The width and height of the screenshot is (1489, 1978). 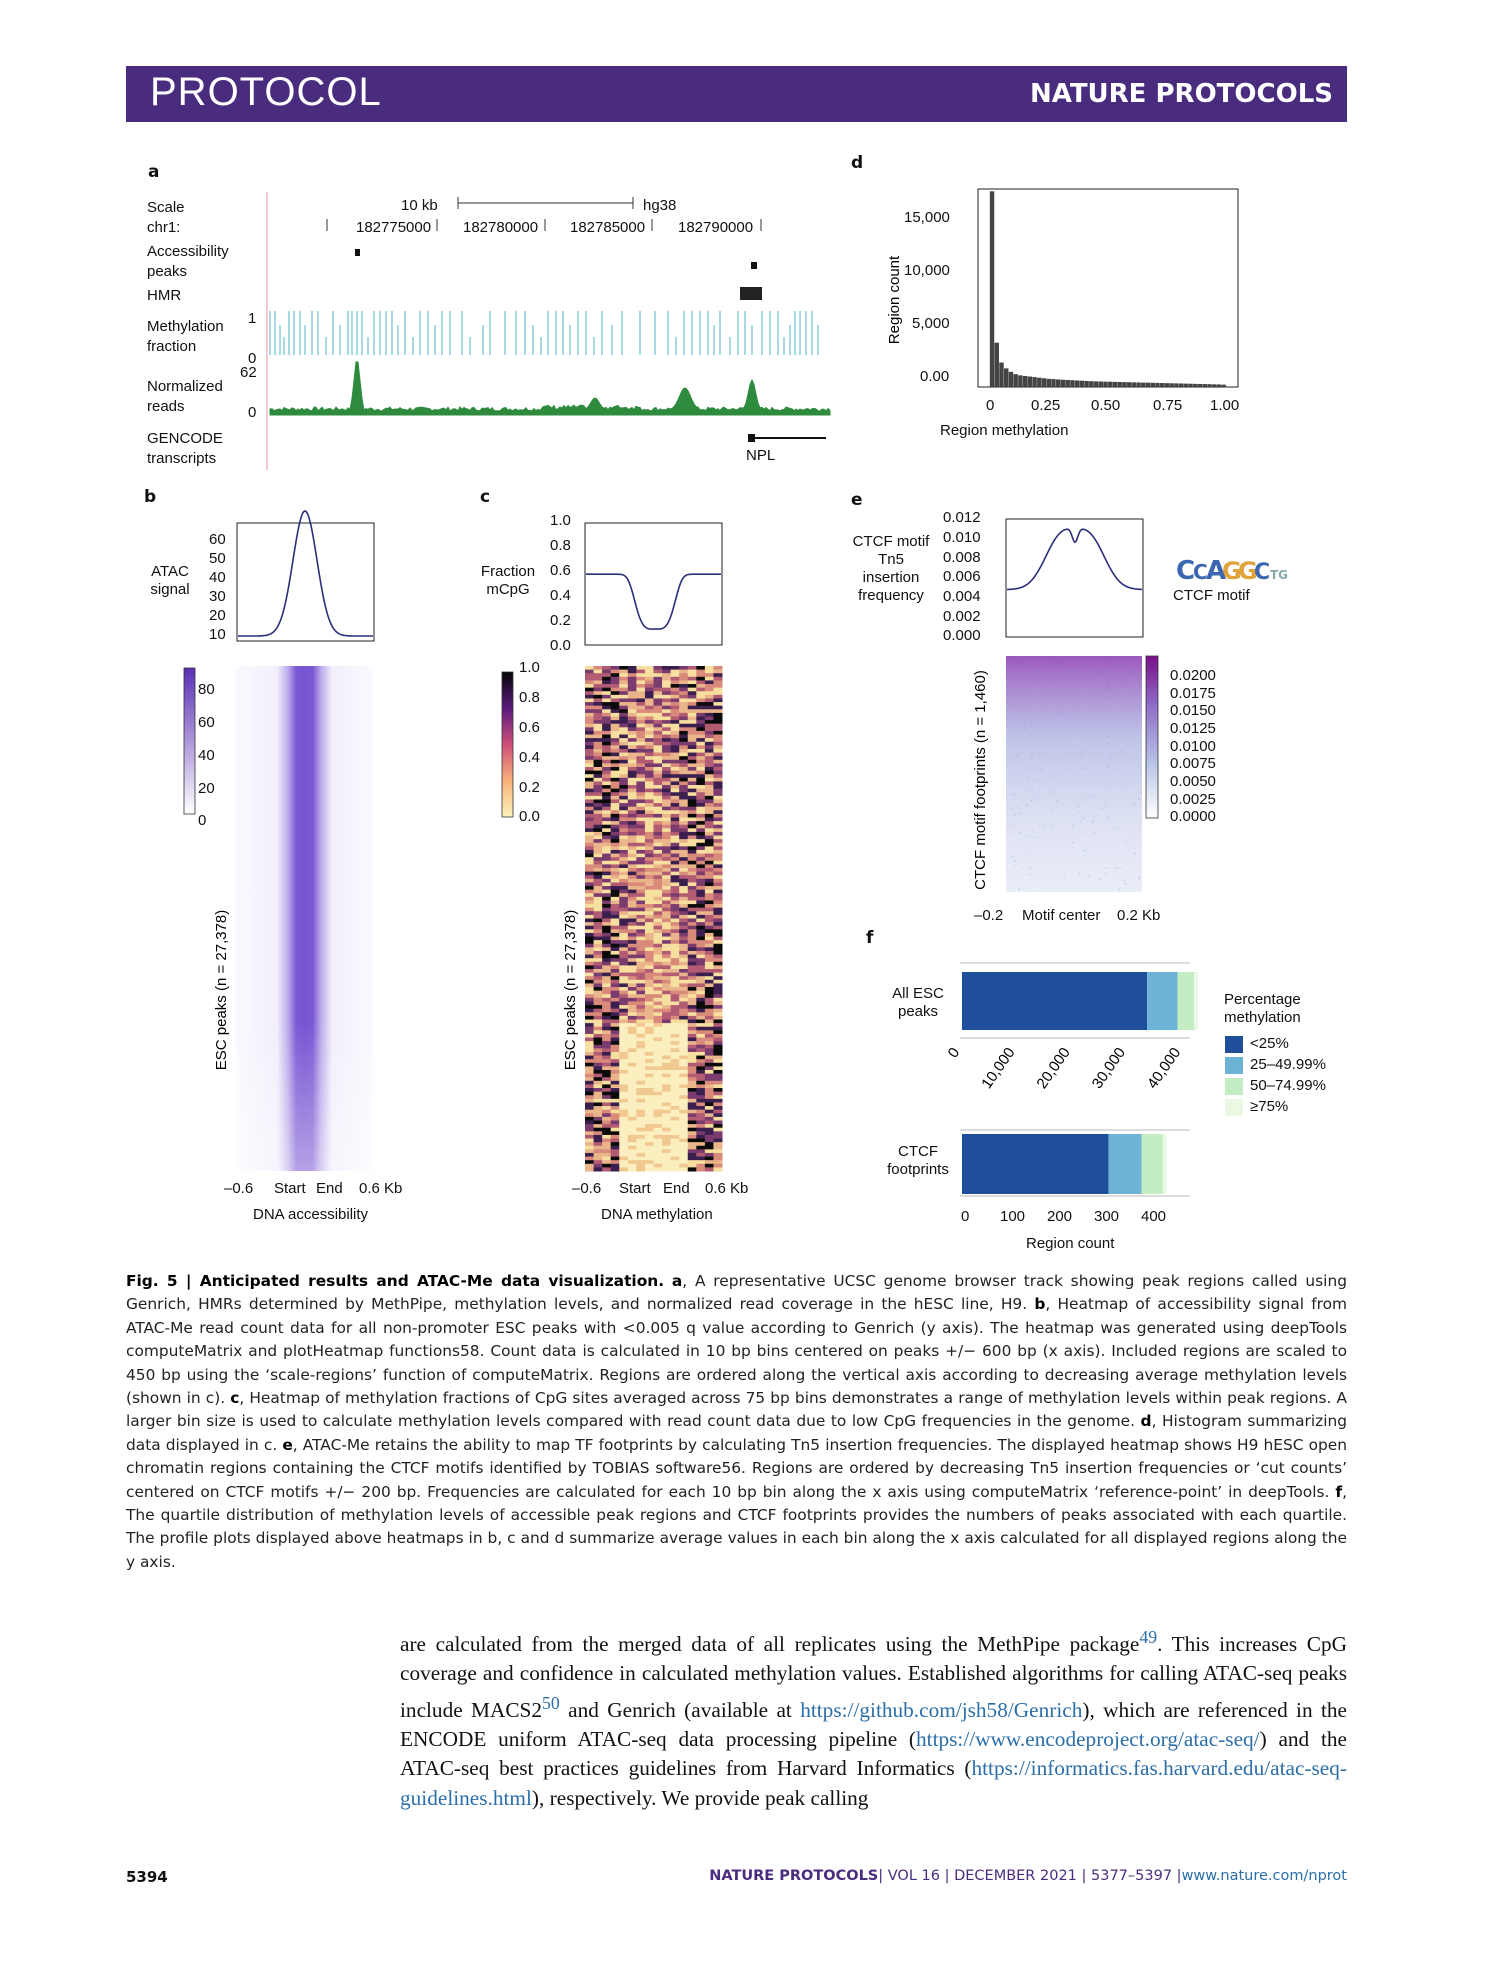 What do you see at coordinates (608, 227) in the screenshot?
I see `position-label: 182785000` at bounding box center [608, 227].